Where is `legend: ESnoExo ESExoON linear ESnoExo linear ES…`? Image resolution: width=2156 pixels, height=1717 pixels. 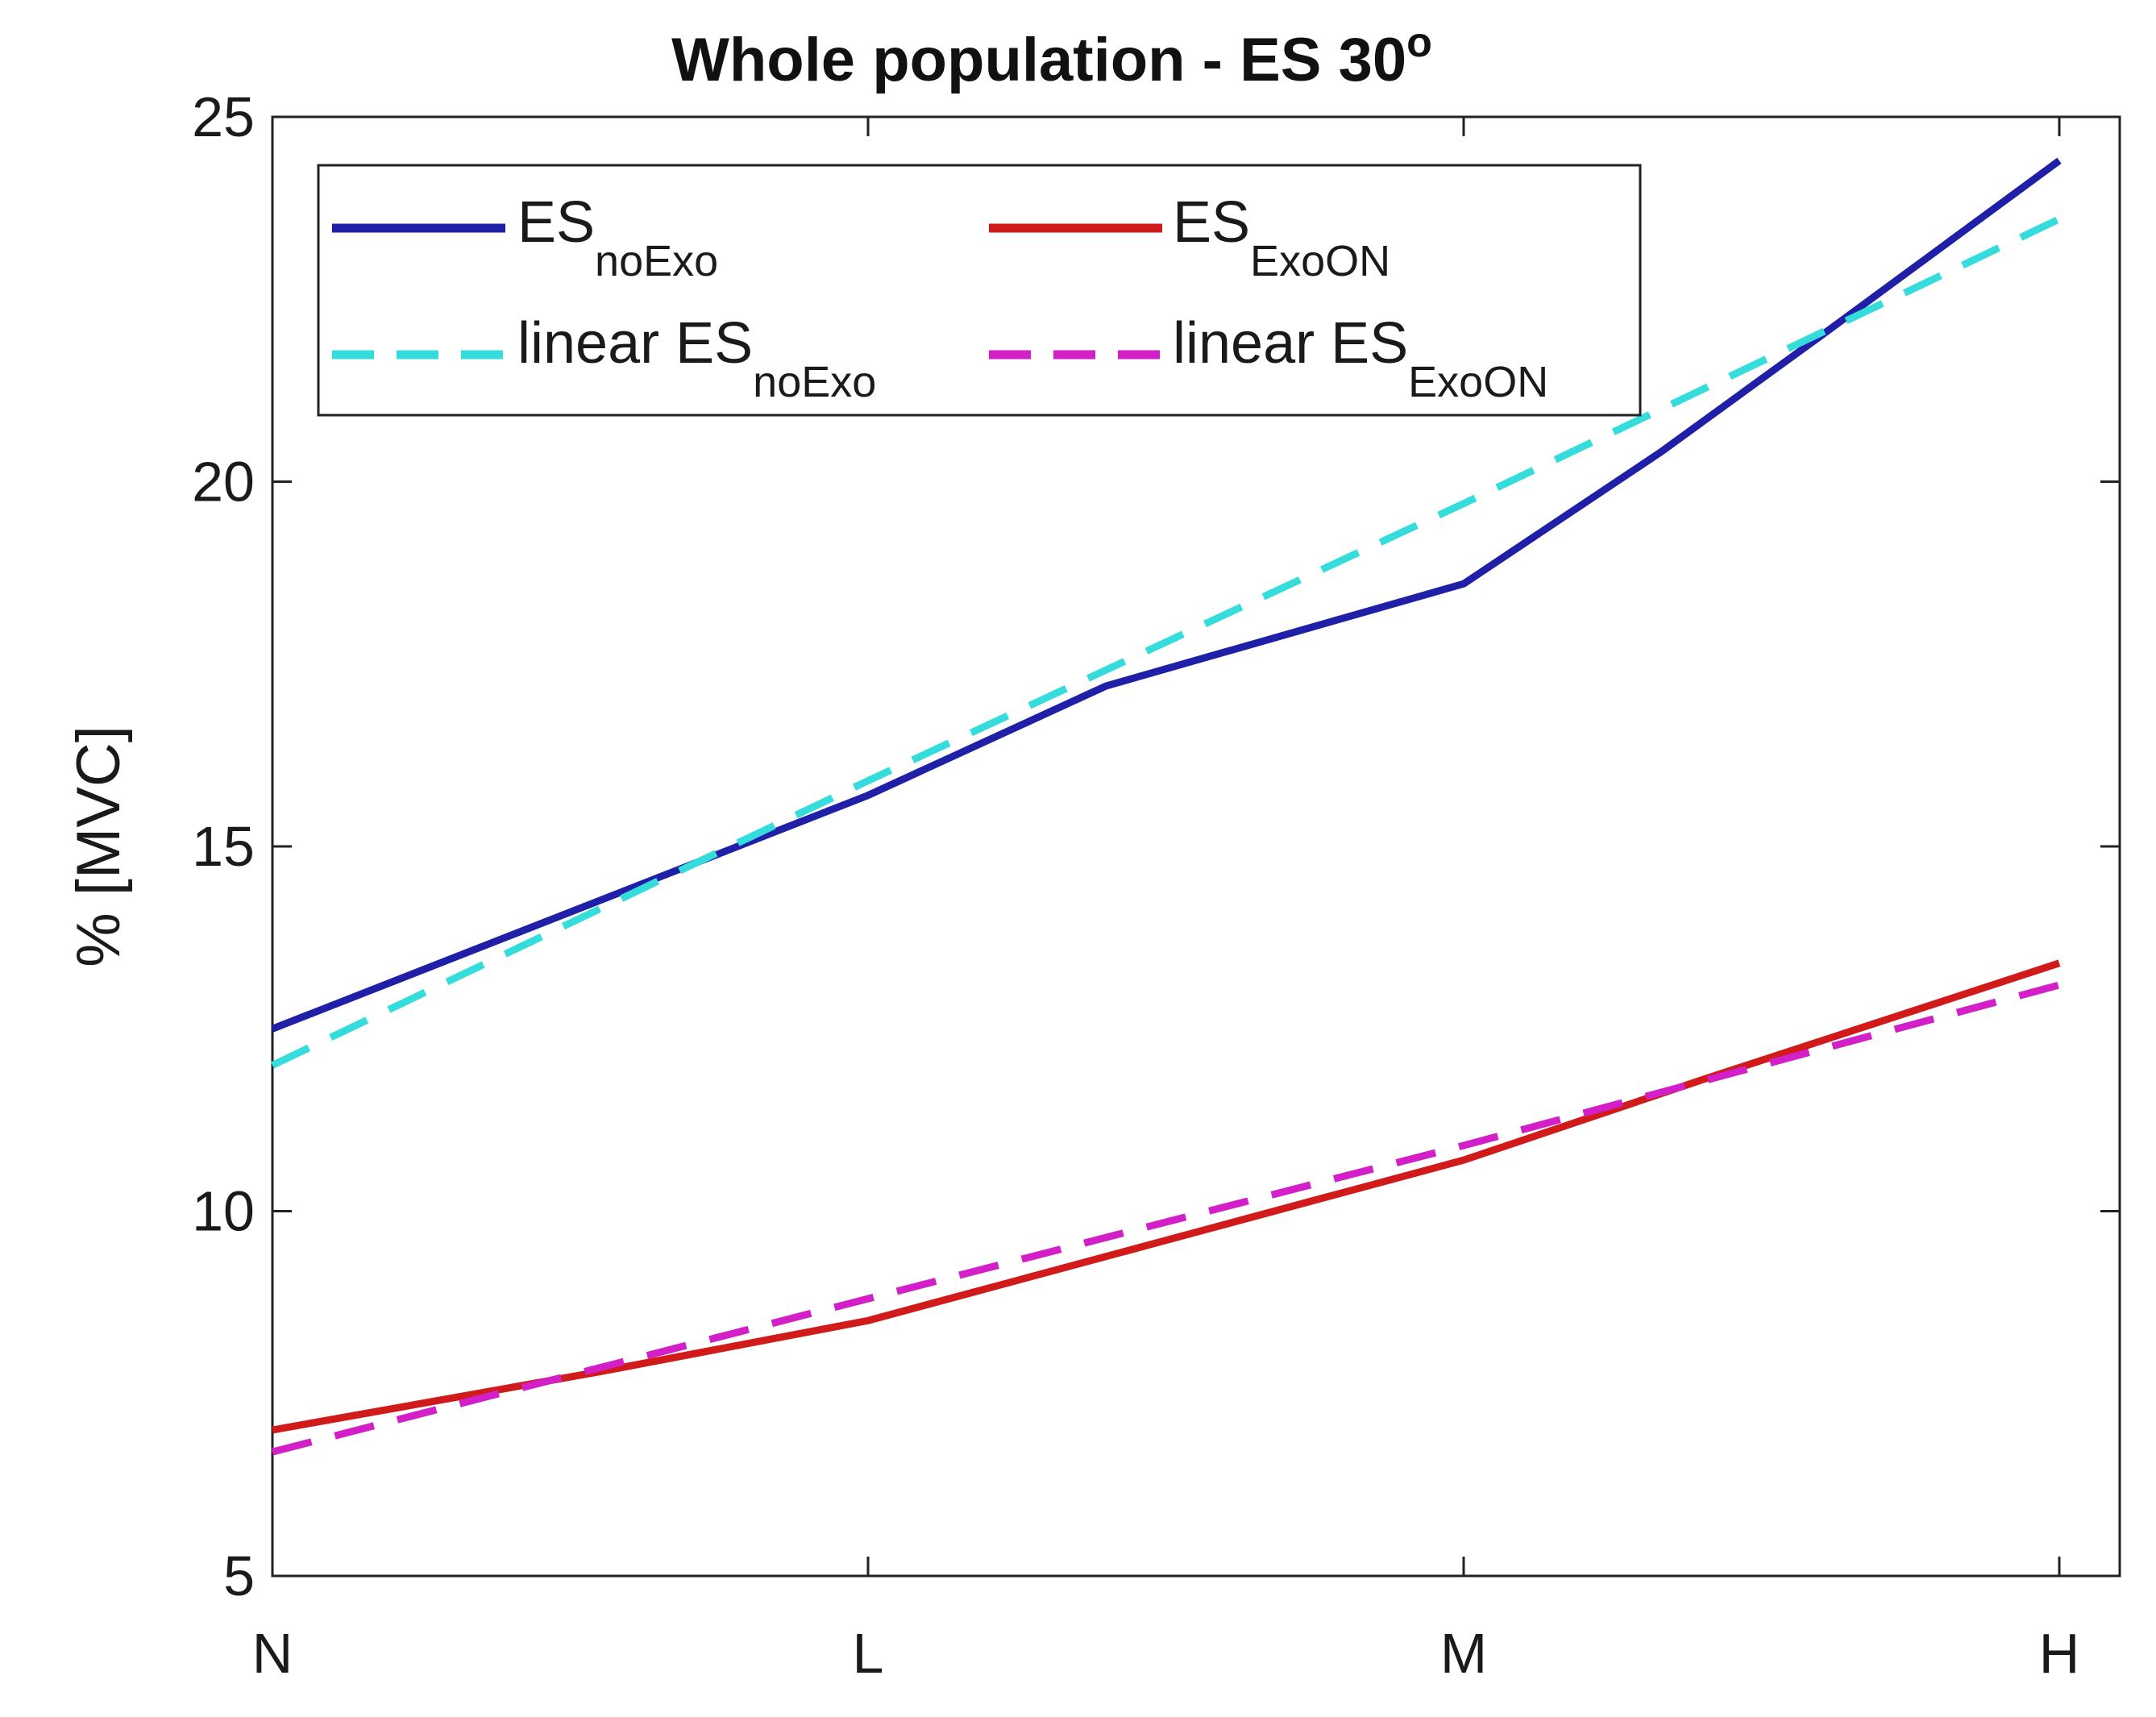 legend: ESnoExo ESExoON linear ESnoExo linear ES… is located at coordinates (979, 290).